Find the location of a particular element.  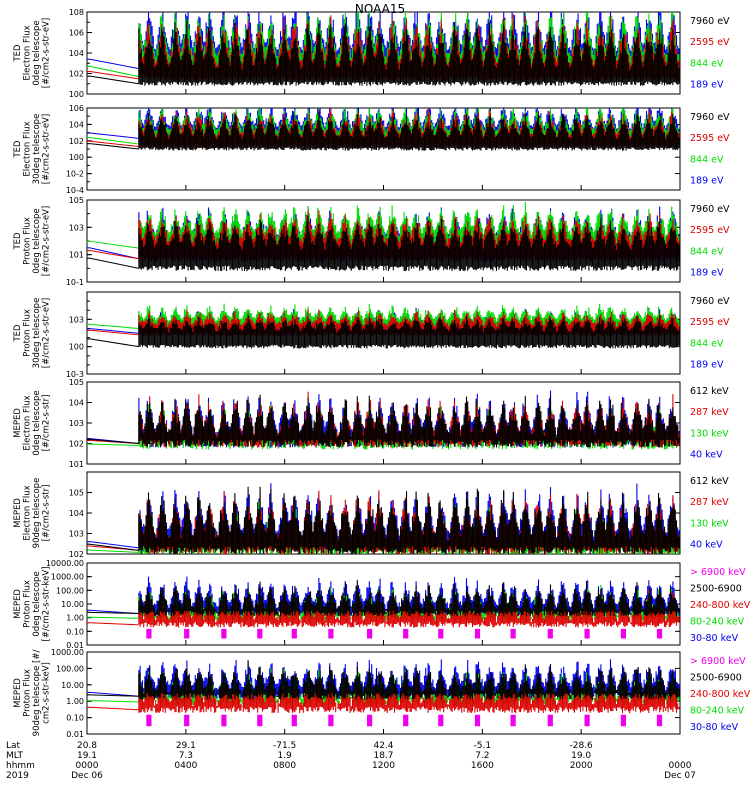

x-tick-label-lat: -5.1 is located at coordinates (483, 746).